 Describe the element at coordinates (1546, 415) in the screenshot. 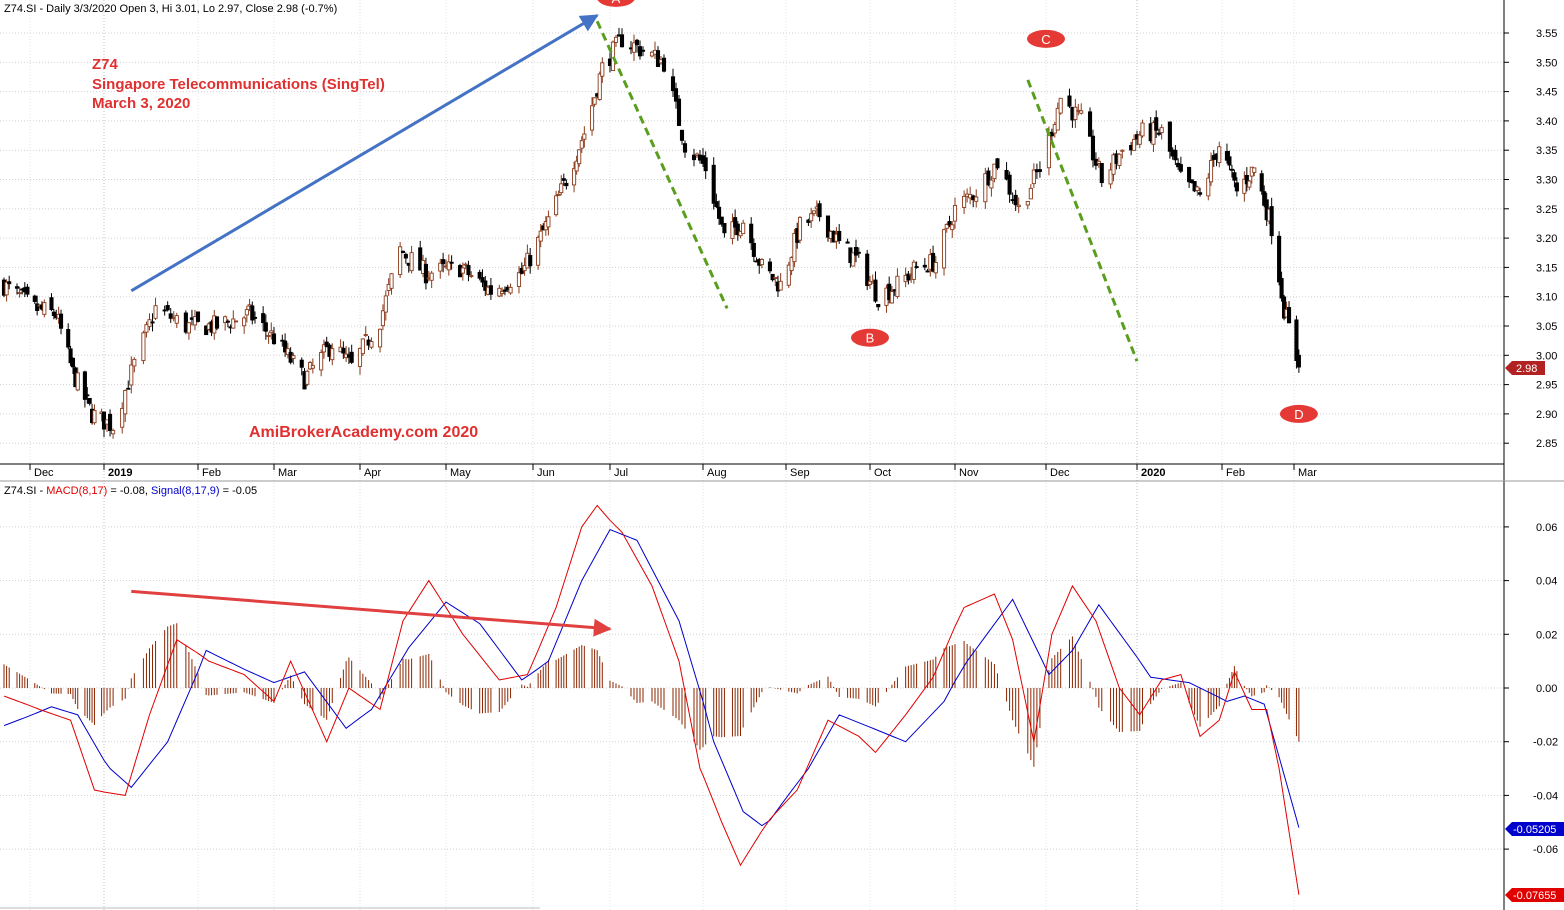

I see `price-y-tick-label: 2.90` at that location.